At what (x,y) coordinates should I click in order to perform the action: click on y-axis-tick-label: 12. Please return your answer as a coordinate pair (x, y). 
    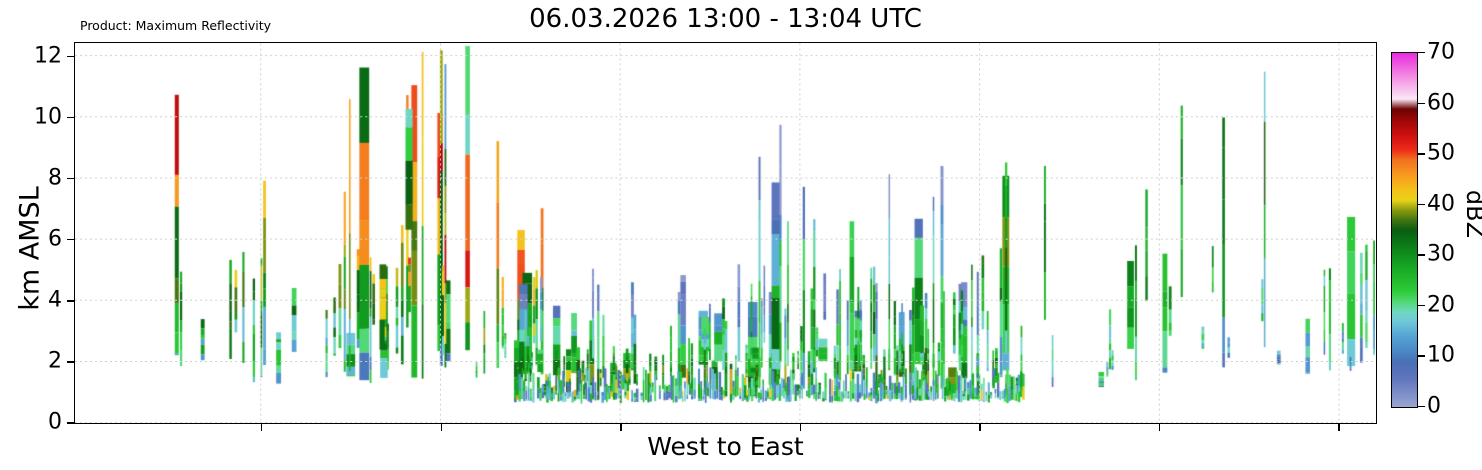
    Looking at the image, I should click on (48, 56).